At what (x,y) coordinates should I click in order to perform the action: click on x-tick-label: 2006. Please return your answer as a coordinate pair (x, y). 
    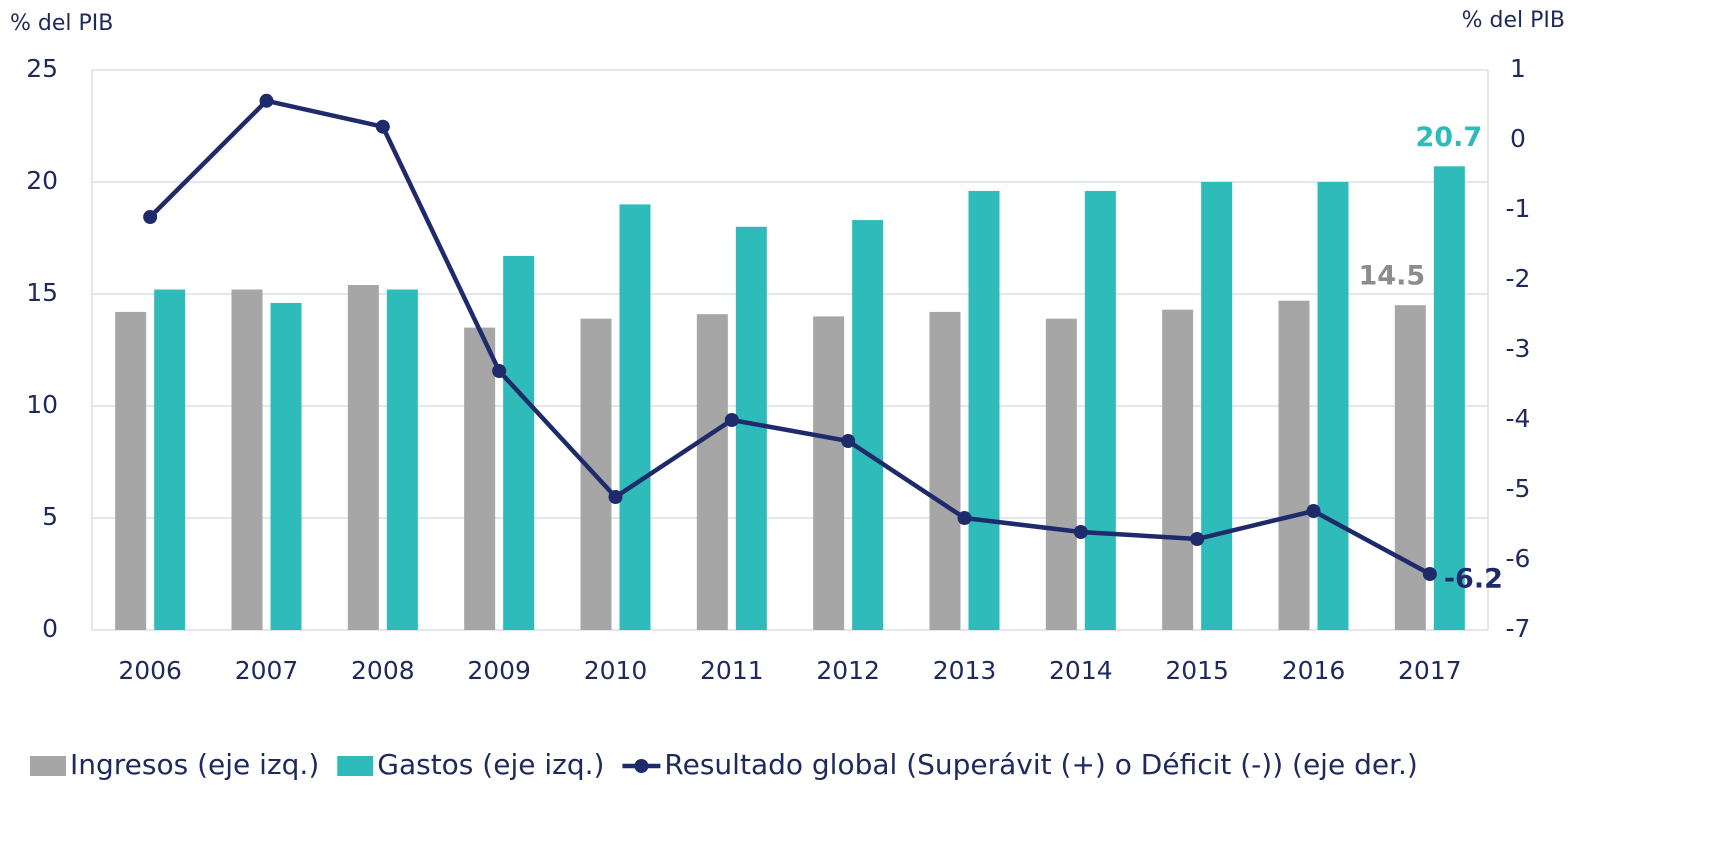
    Looking at the image, I should click on (150, 670).